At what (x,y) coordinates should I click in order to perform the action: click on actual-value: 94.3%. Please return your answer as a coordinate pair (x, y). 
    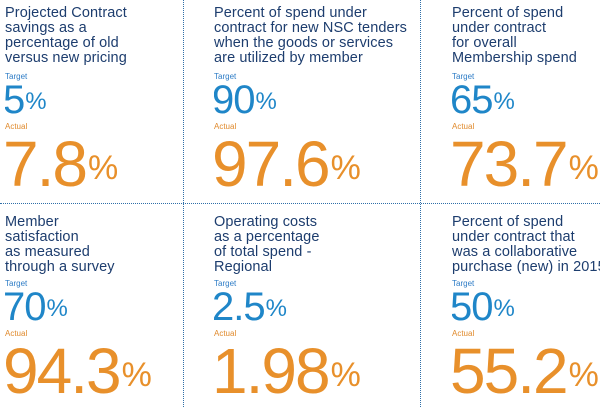
    Looking at the image, I should click on (78, 371).